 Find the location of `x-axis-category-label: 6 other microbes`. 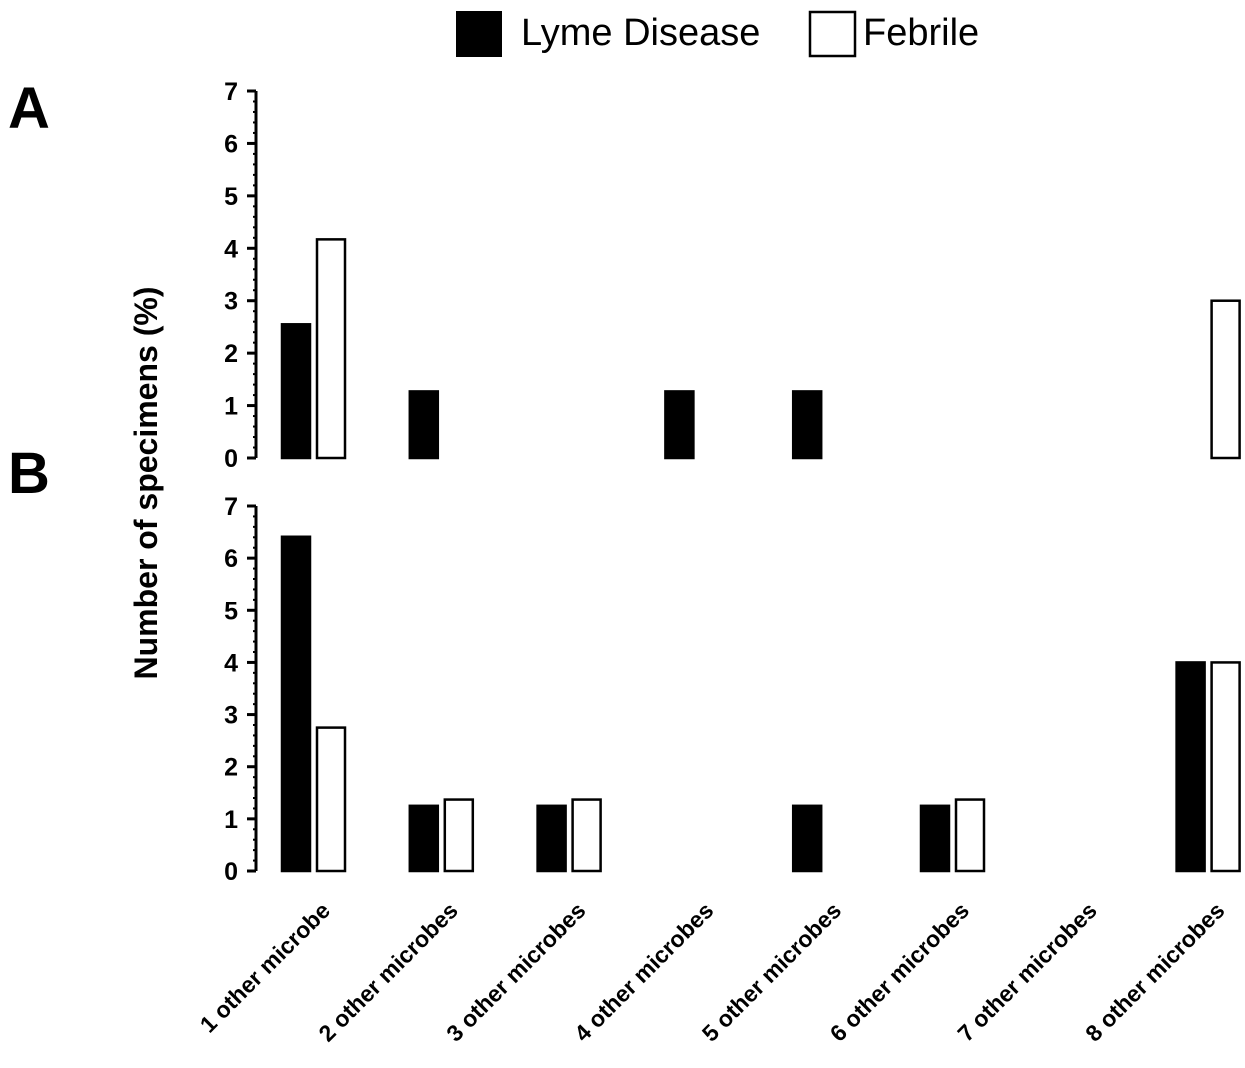

x-axis-category-label: 6 other microbes is located at coordinates (899, 971).